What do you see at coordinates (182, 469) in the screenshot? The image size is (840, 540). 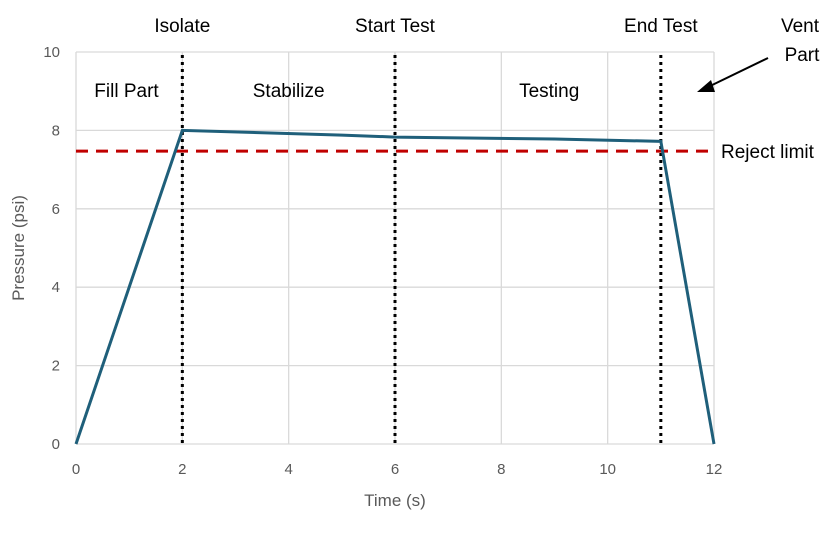 I see `x-tick-label: 2` at bounding box center [182, 469].